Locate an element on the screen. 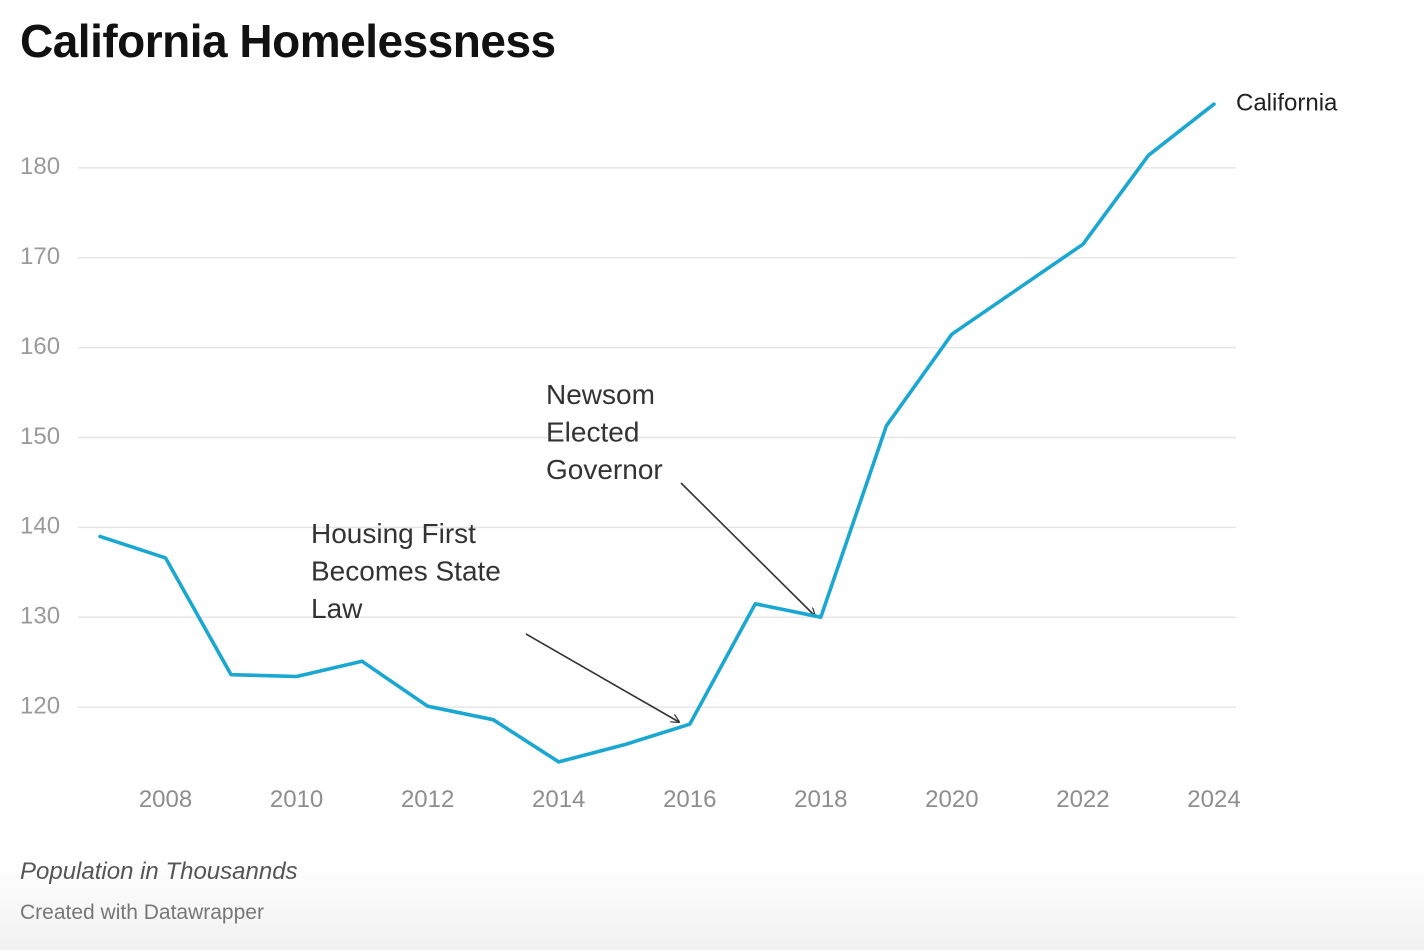 This screenshot has height=950, width=1424. annotation-text: Newsom Elected Governor is located at coordinates (604, 432).